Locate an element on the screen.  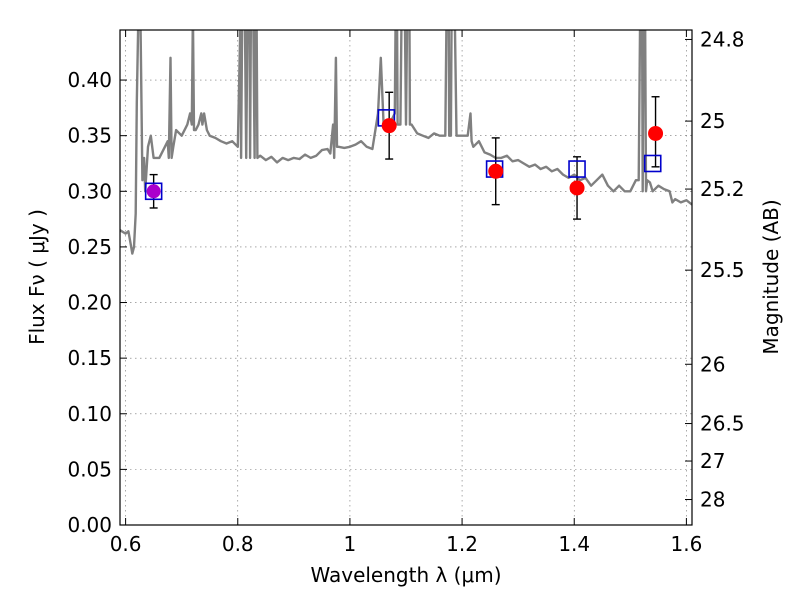
y2-tick-label: 25.2 is located at coordinates (722, 189).